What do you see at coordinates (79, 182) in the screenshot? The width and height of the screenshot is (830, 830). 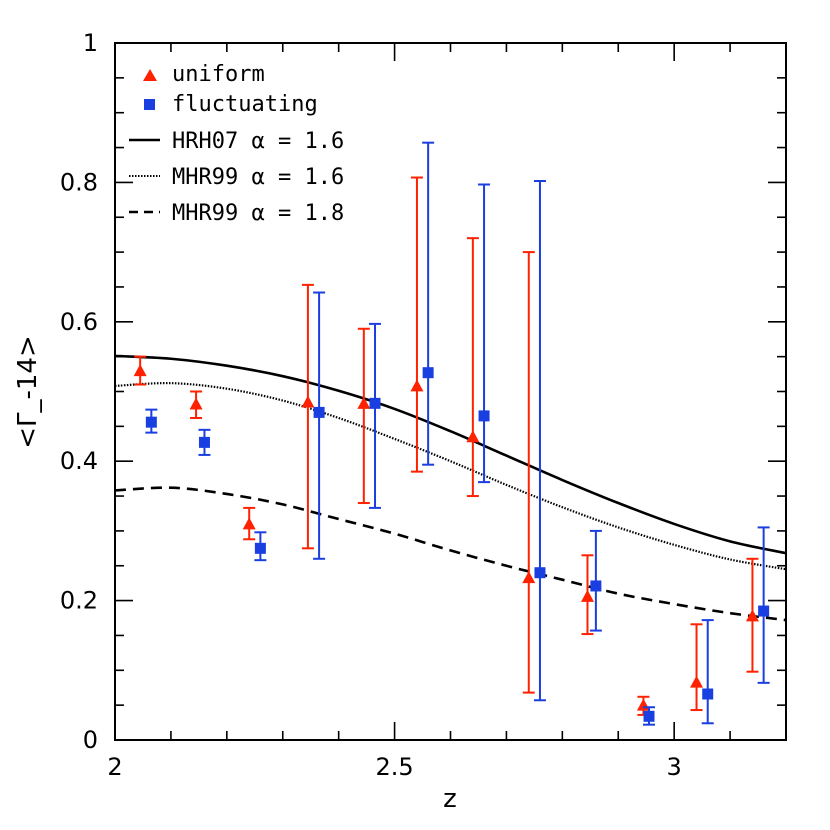 I see `y-tick-label: 0.8` at bounding box center [79, 182].